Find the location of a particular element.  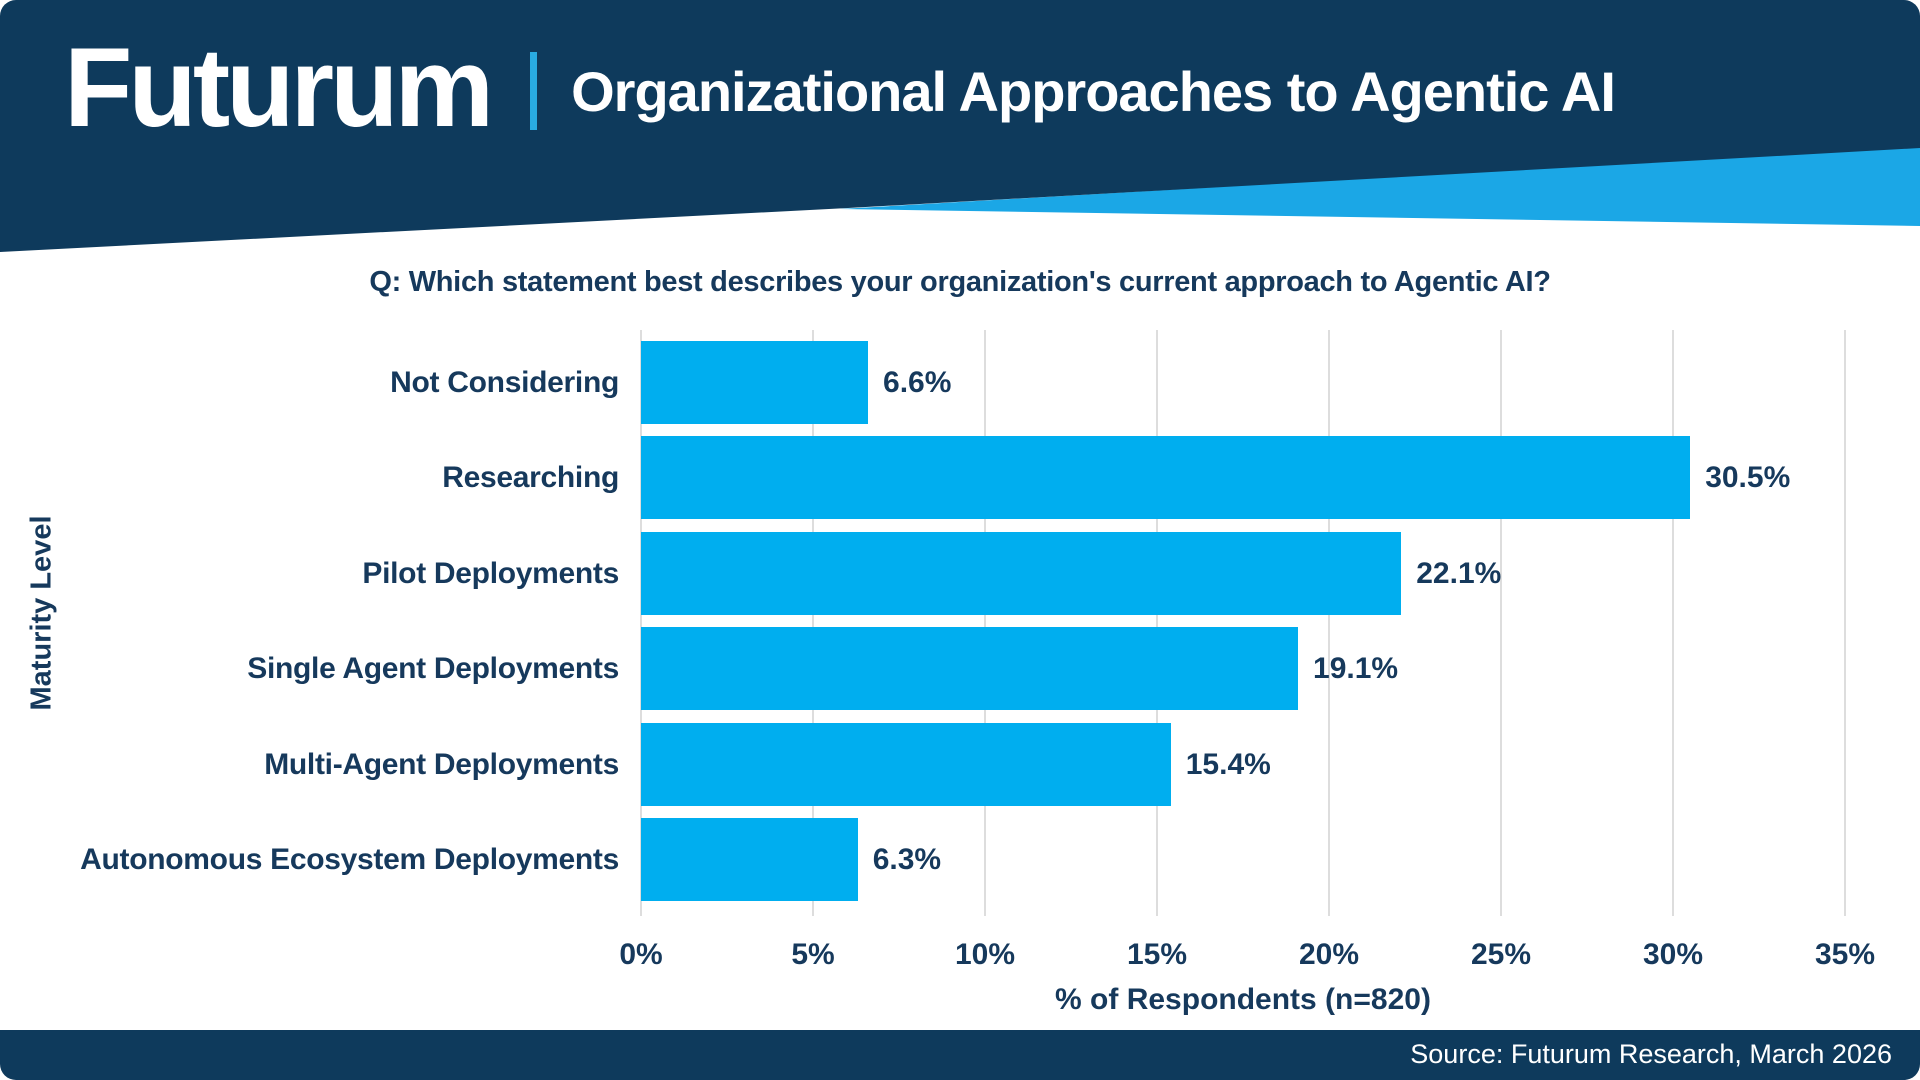

bar-researching is located at coordinates (1166, 478).